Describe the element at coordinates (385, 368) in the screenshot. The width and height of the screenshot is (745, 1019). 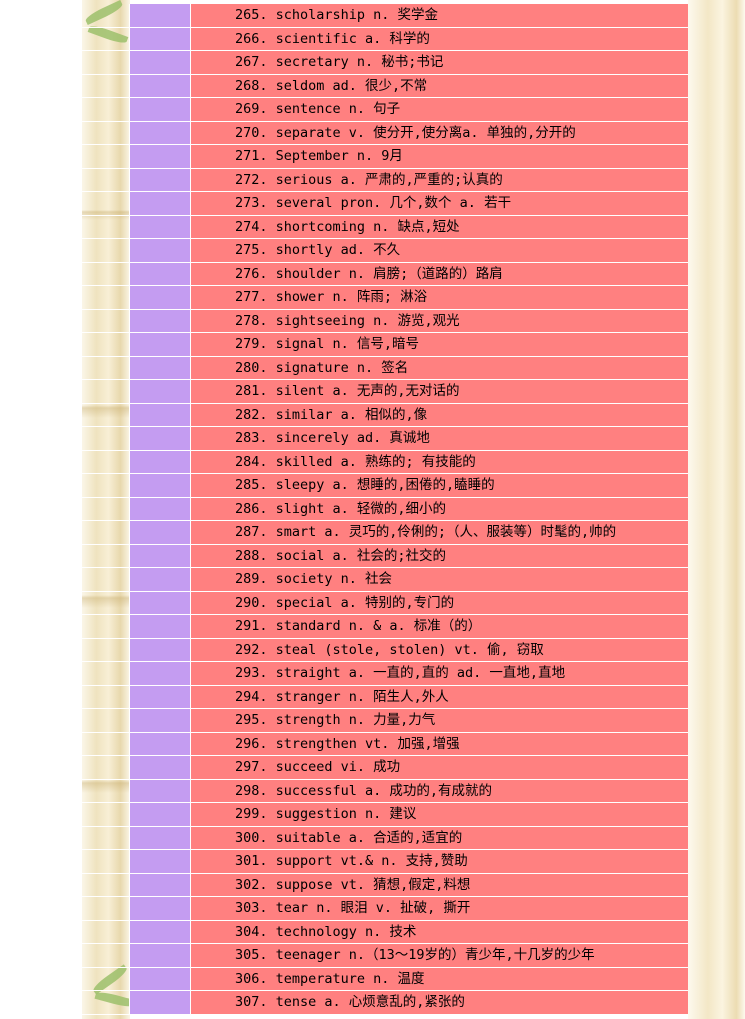
I see `table-row: 280. signature n. 签名` at that location.